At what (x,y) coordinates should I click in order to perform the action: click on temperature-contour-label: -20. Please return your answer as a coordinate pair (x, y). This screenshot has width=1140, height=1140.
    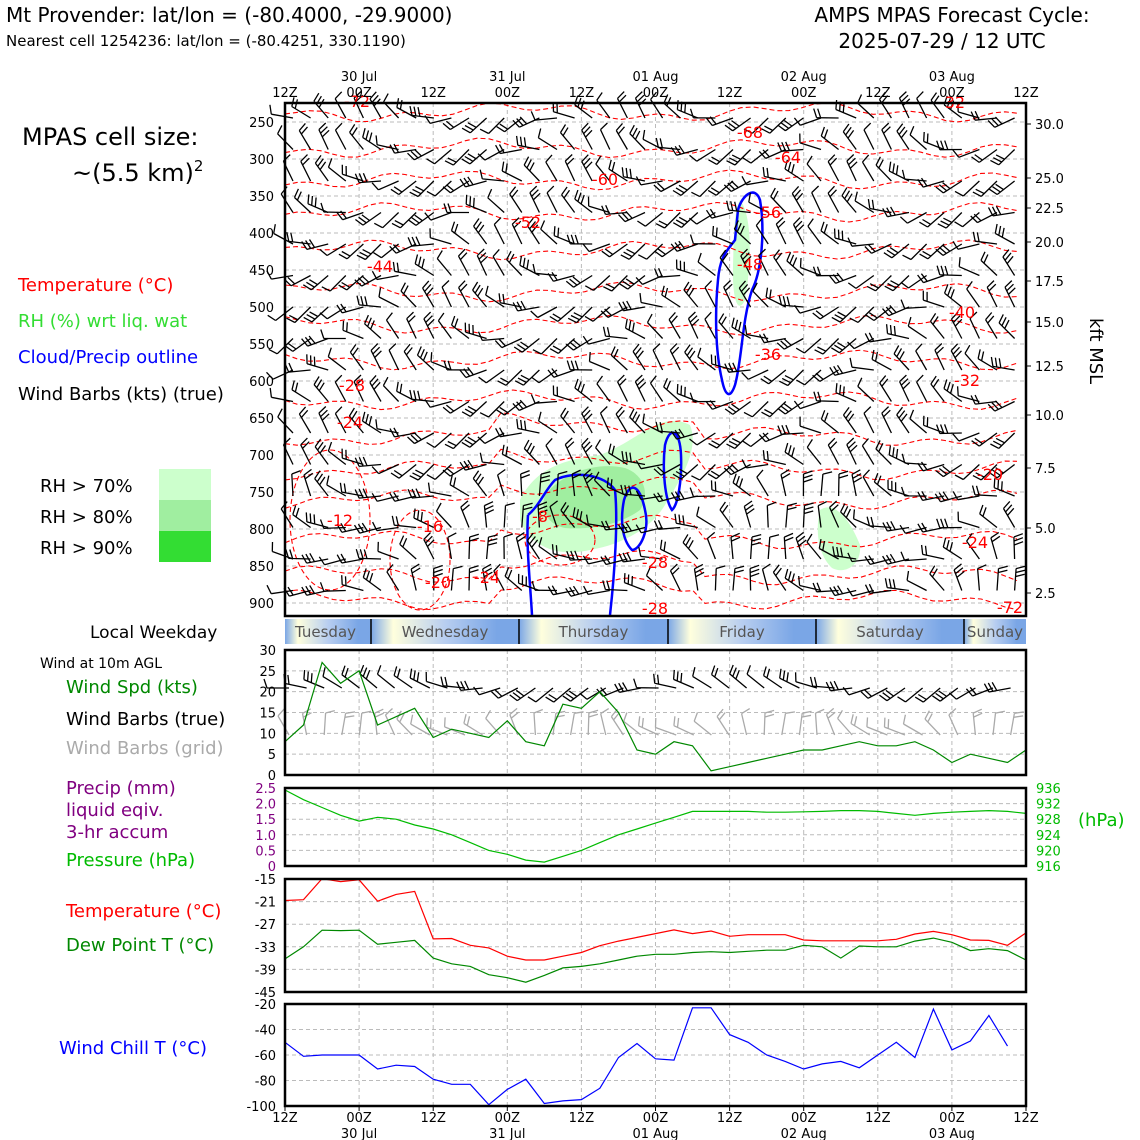
    Looking at the image, I should click on (990, 474).